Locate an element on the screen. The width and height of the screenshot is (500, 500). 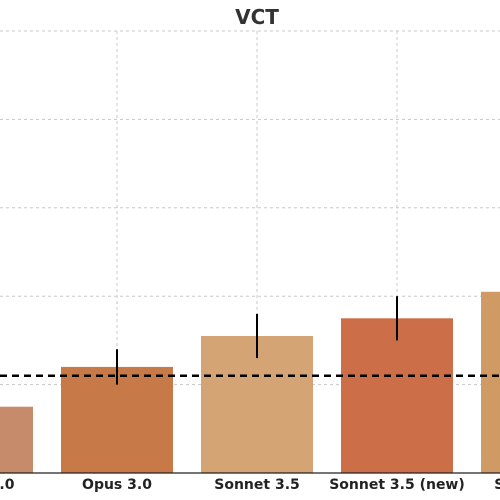
chart-title: VCT is located at coordinates (257, 17).